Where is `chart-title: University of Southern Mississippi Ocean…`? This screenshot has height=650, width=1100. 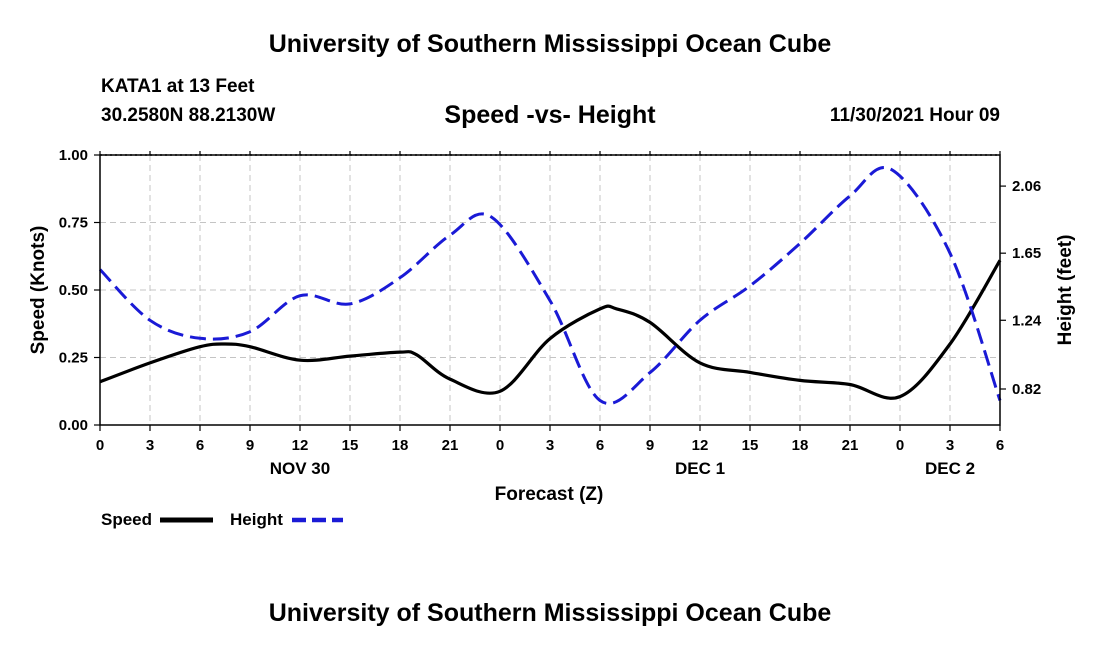
chart-title: University of Southern Mississippi Ocean… is located at coordinates (550, 44).